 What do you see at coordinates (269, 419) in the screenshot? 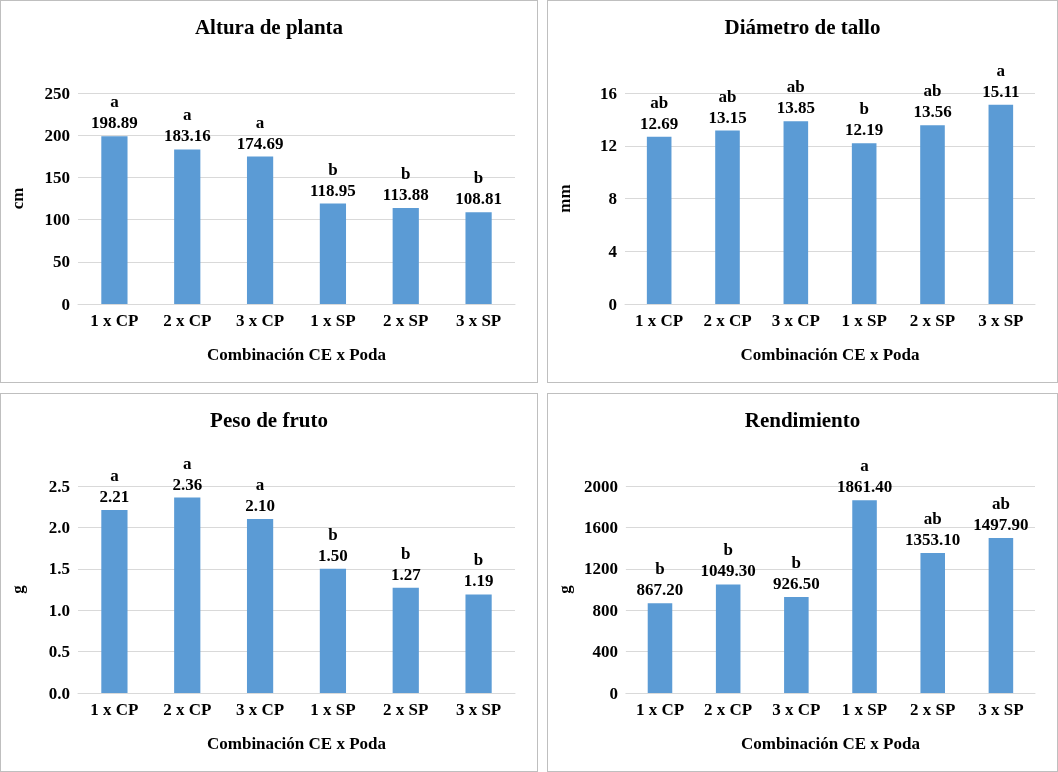
I see `chart-title: Peso de fruto` at bounding box center [269, 419].